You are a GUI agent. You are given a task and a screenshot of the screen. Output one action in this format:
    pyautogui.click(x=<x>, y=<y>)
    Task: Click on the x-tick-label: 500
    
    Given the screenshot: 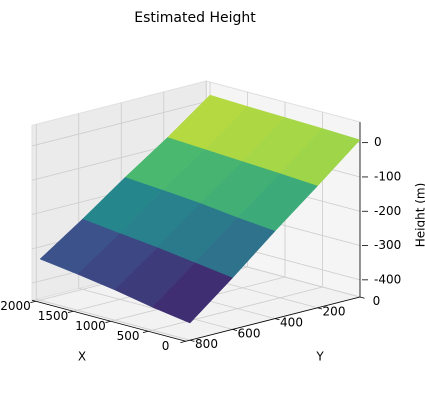 What is the action you would take?
    pyautogui.click(x=128, y=336)
    